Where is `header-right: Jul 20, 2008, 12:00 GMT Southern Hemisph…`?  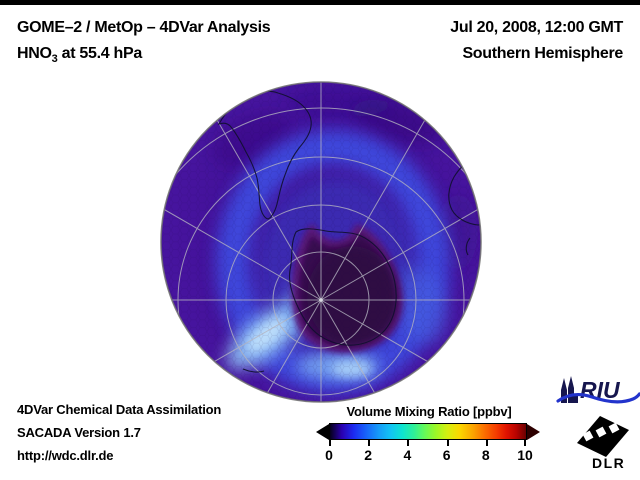 header-right: Jul 20, 2008, 12:00 GMT Southern Hemisph… is located at coordinates (536, 41).